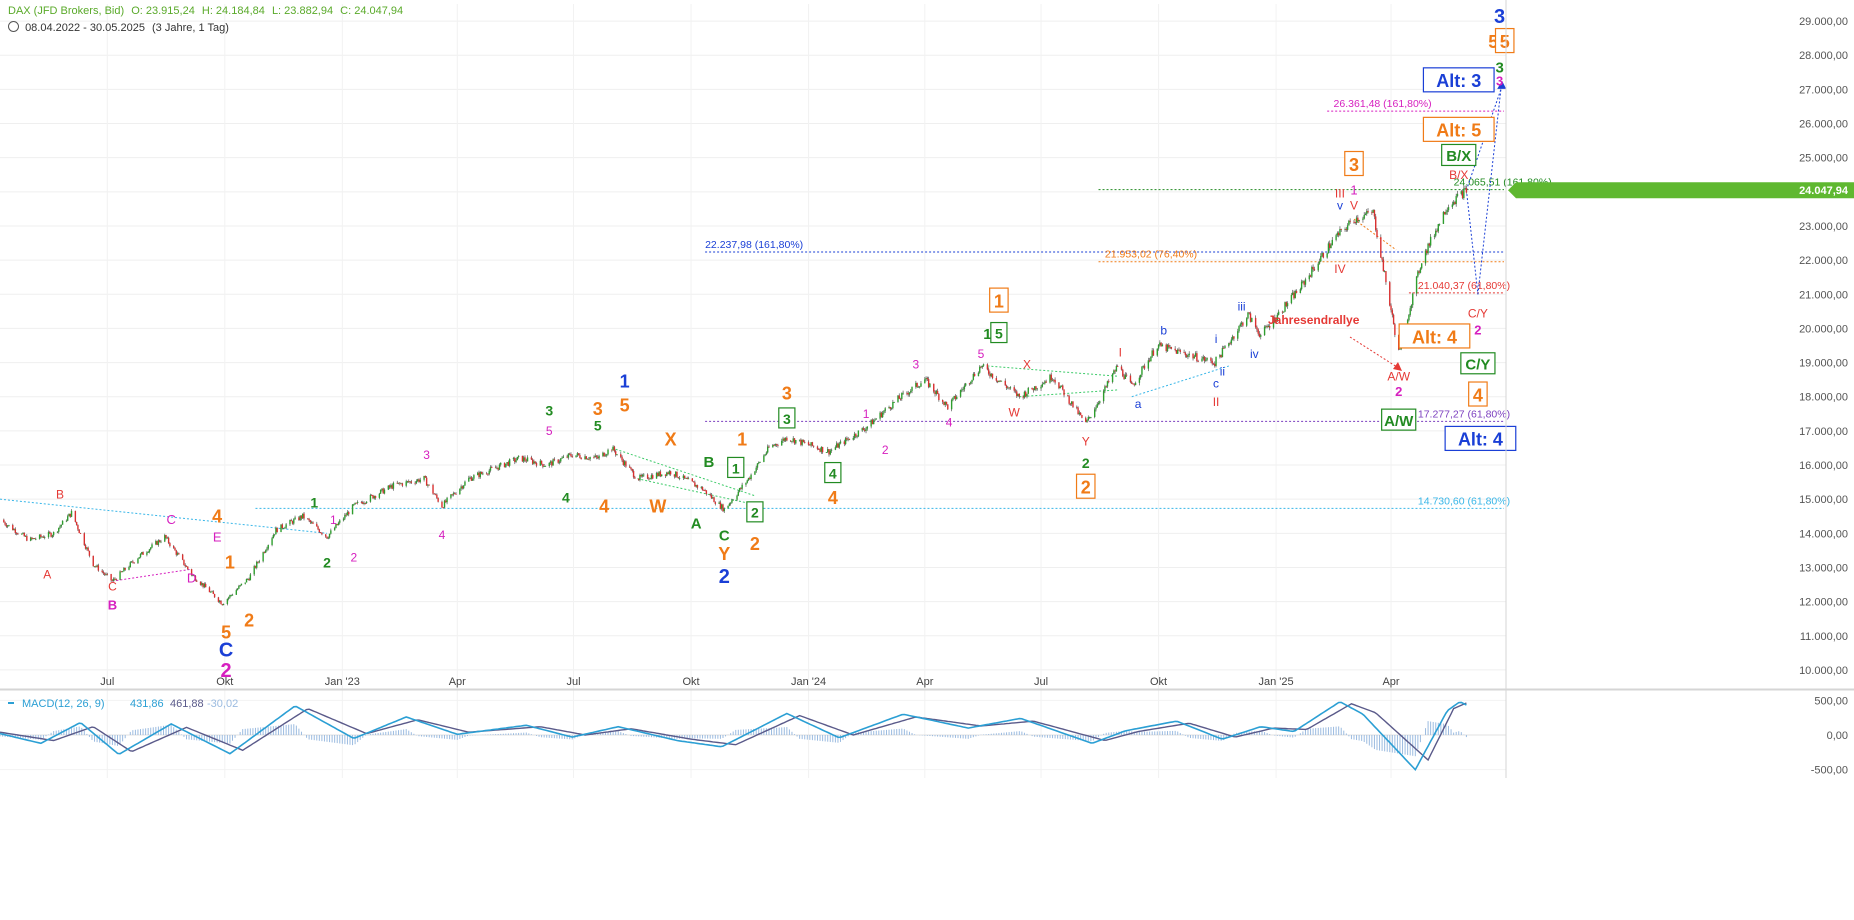  What do you see at coordinates (342, 682) in the screenshot?
I see `x-tick-label: Jan '23` at bounding box center [342, 682].